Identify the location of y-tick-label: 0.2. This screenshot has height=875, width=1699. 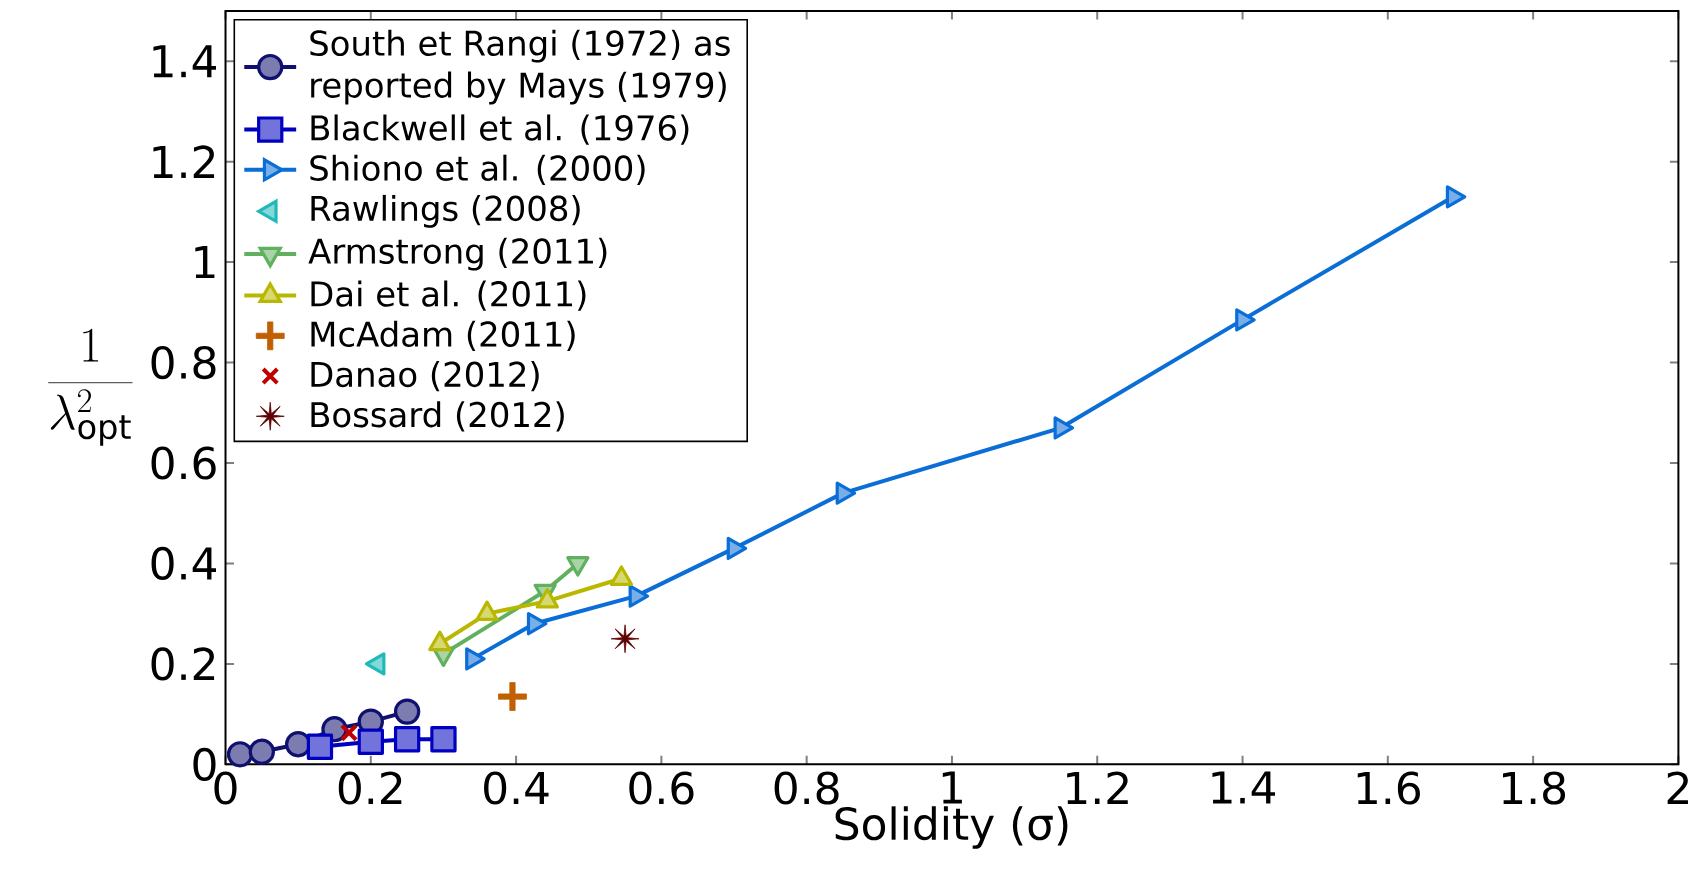
(183, 664).